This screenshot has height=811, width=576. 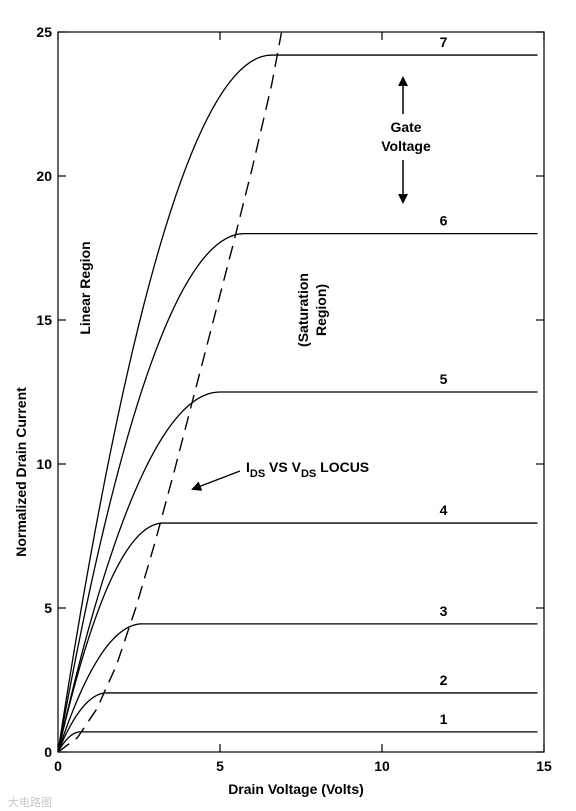 What do you see at coordinates (48, 752) in the screenshot?
I see `y-tick-label: 0` at bounding box center [48, 752].